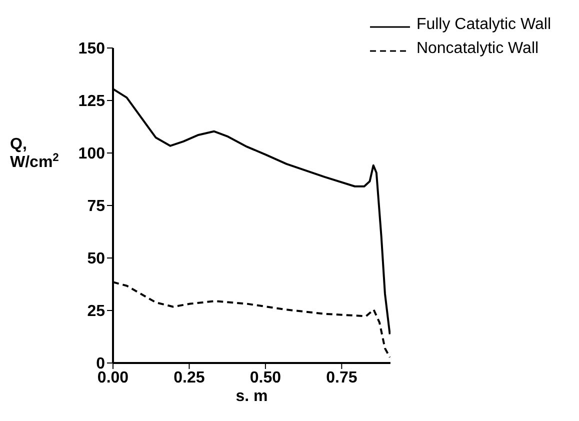 Image resolution: width=579 pixels, height=421 pixels. I want to click on y-tick-label: 100, so click(92, 154).